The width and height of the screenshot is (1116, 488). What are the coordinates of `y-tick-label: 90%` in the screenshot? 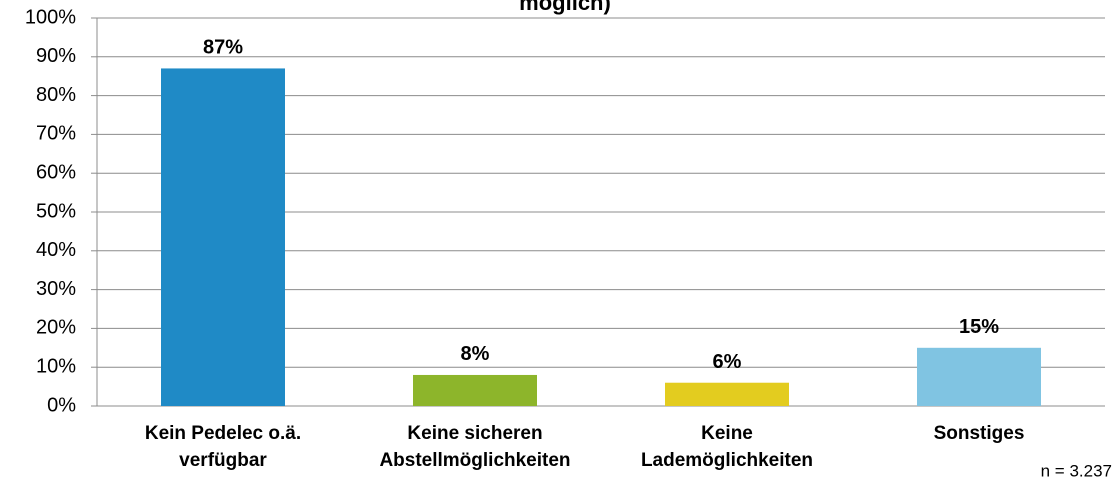 It's located at (56, 56).